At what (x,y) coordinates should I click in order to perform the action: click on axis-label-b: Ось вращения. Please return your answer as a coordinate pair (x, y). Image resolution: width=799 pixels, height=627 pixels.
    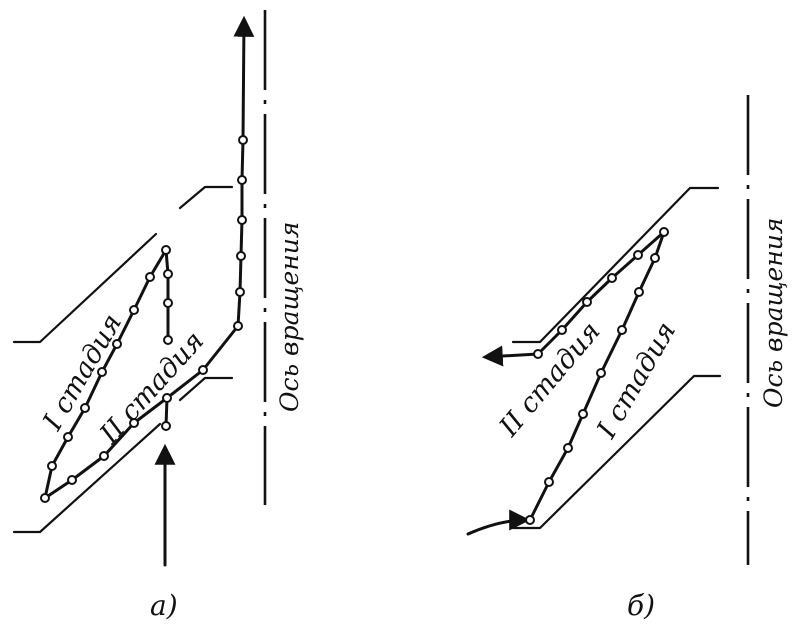
    Looking at the image, I should click on (773, 313).